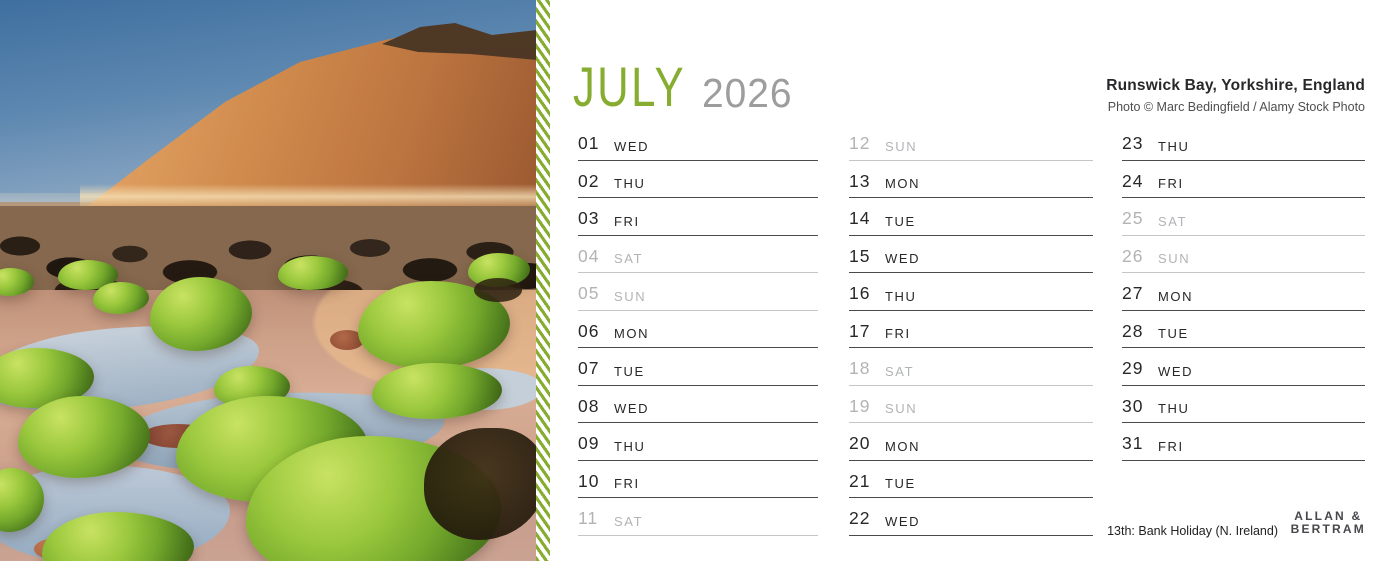  I want to click on calendar-day-row: 06 MON, so click(698, 329).